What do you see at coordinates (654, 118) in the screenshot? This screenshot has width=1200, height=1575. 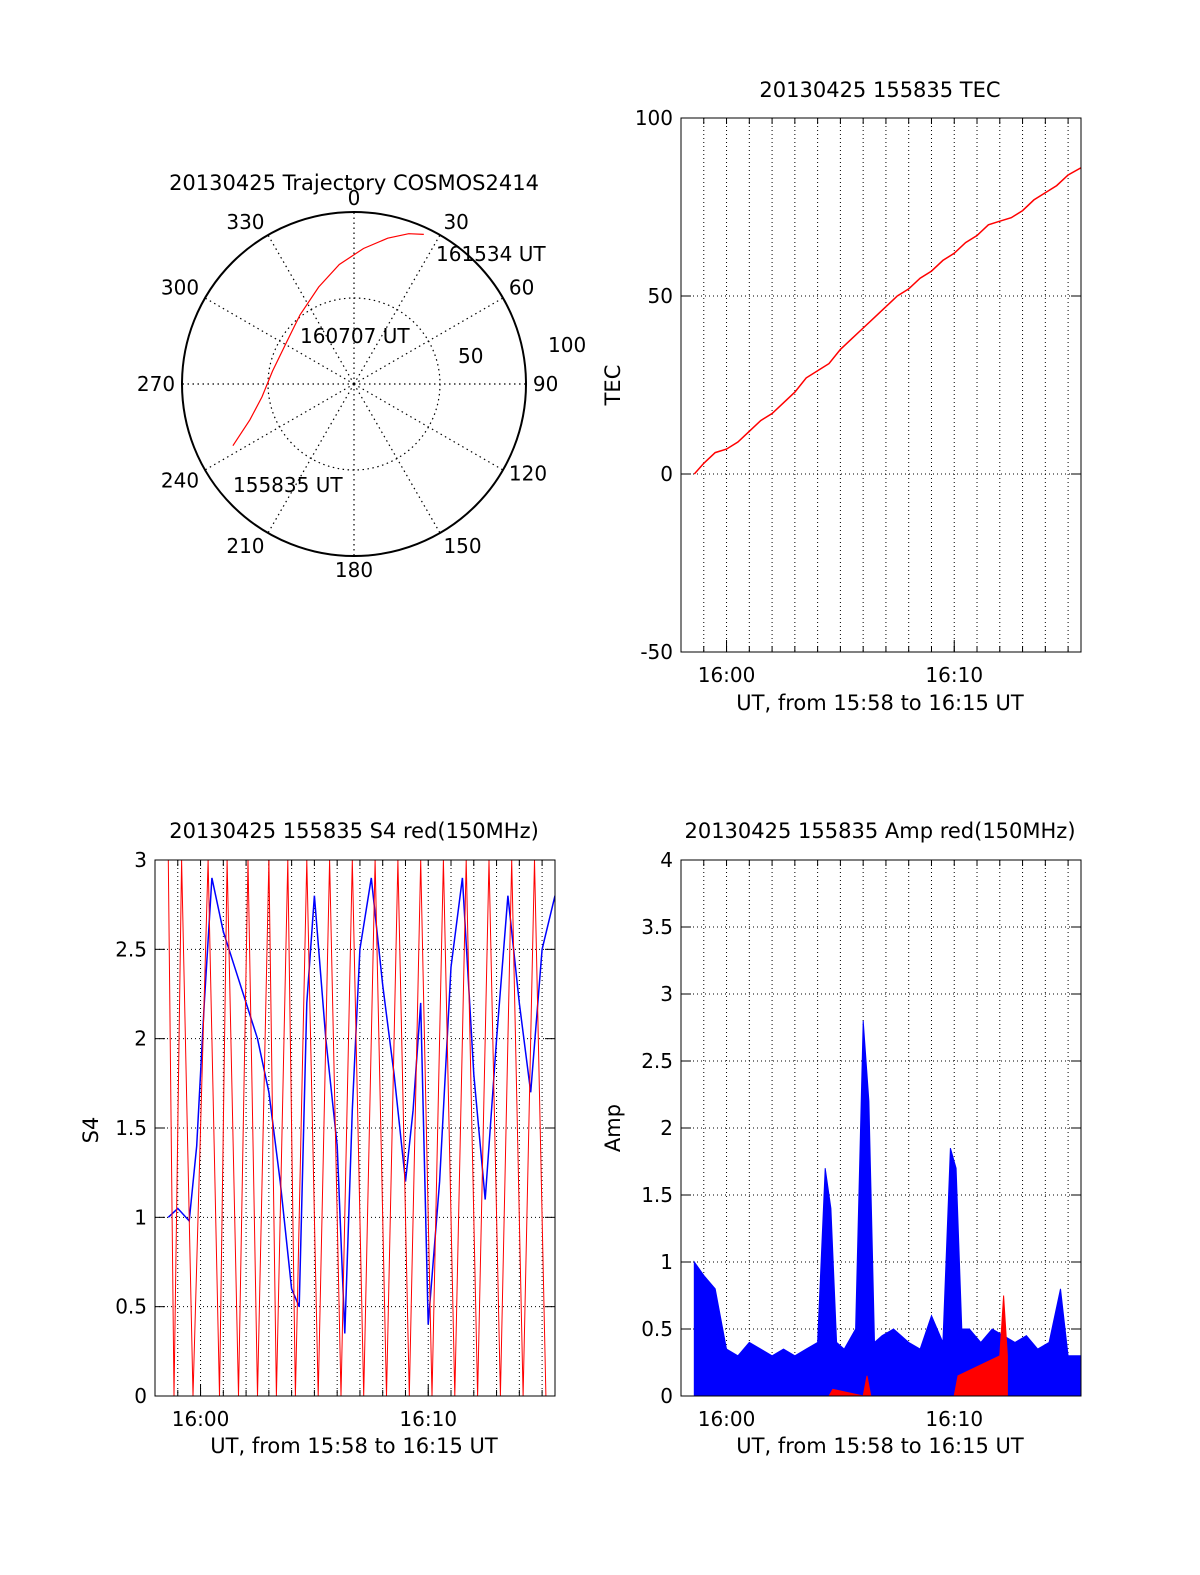 I see `y-tick-label: 100` at bounding box center [654, 118].